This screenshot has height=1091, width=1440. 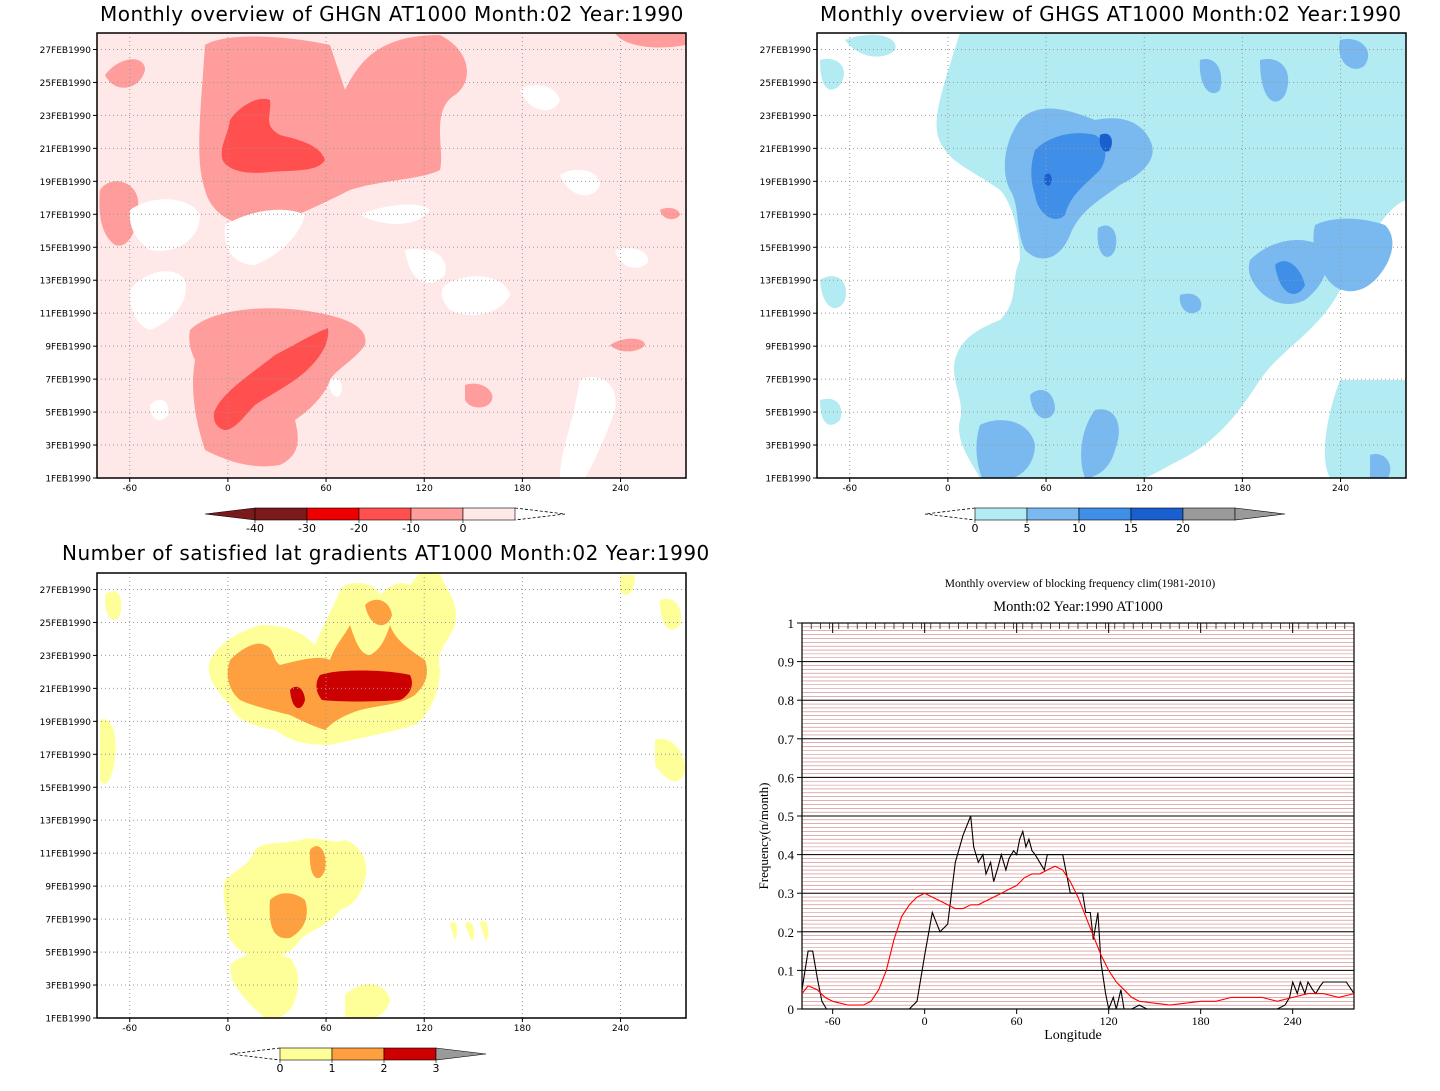 What do you see at coordinates (786, 282) in the screenshot?
I see `ghgs-ytick-label: 13FEB1990` at bounding box center [786, 282].